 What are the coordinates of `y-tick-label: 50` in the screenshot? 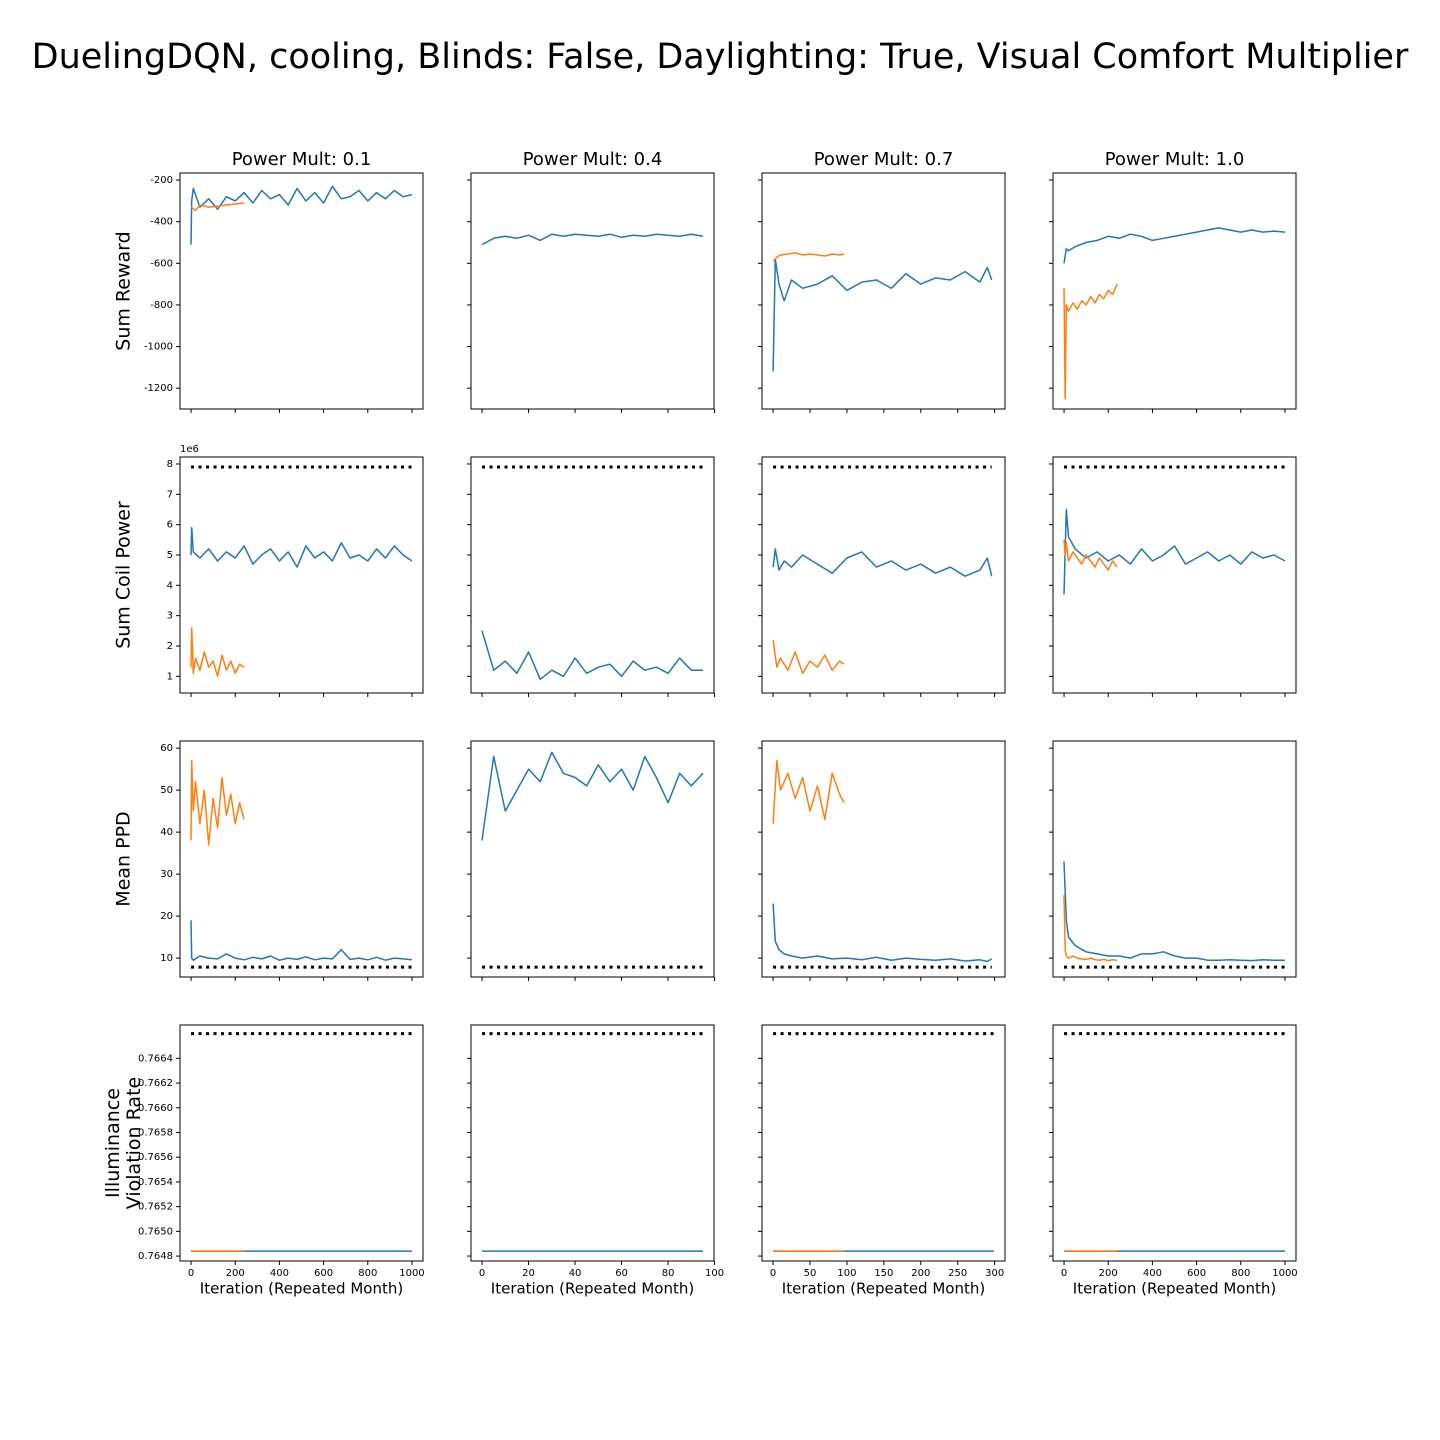 It's located at (166, 790).